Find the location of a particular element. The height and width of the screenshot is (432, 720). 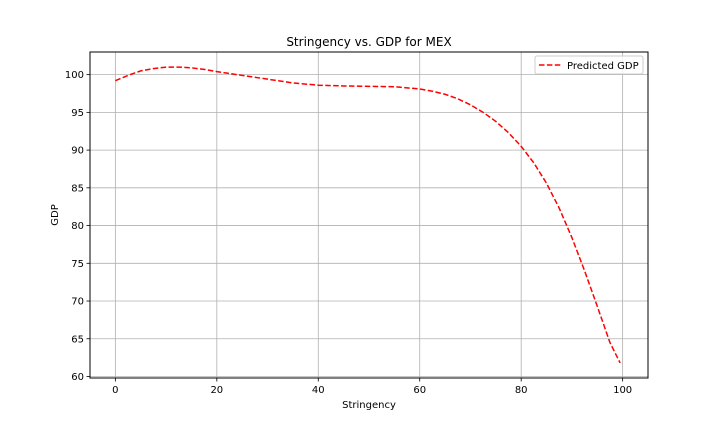

y-tick-label: 85 is located at coordinates (77, 188).